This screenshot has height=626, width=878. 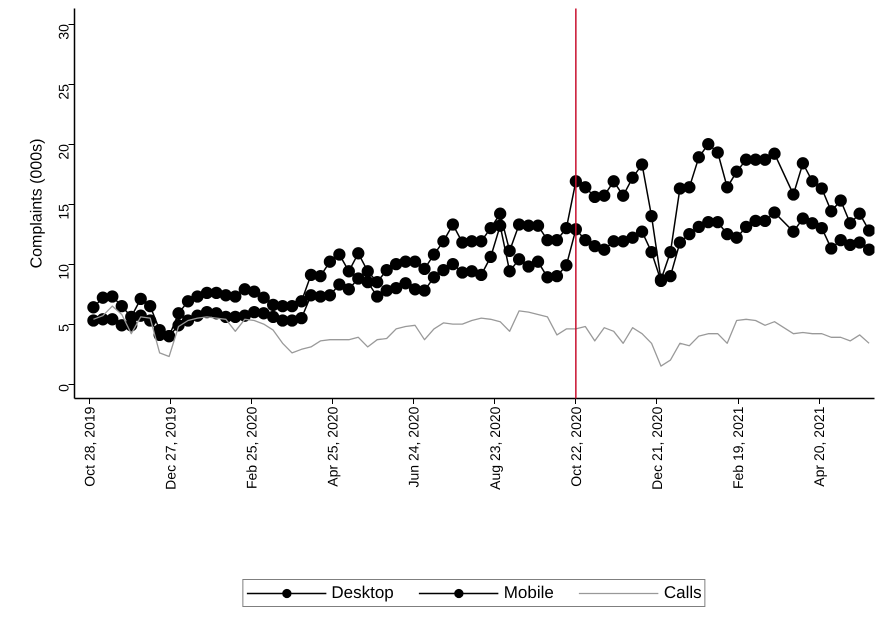 I want to click on x-tick-label: Oct 22, 2020, so click(x=576, y=446).